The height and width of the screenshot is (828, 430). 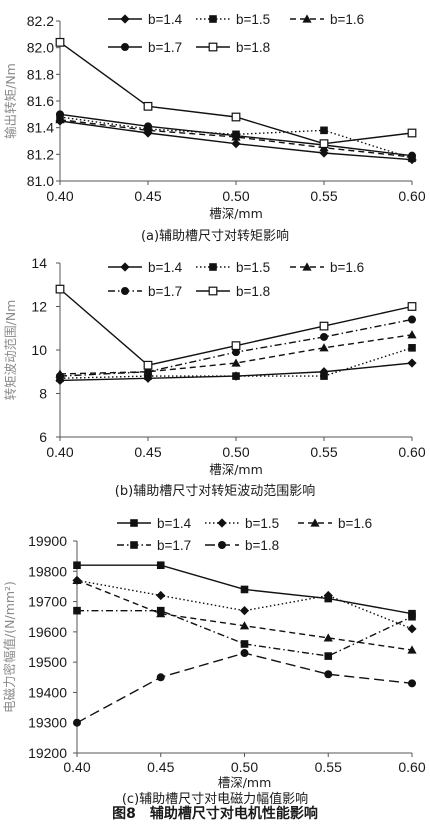 What do you see at coordinates (47, 662) in the screenshot?
I see `y-tick-label: 19500` at bounding box center [47, 662].